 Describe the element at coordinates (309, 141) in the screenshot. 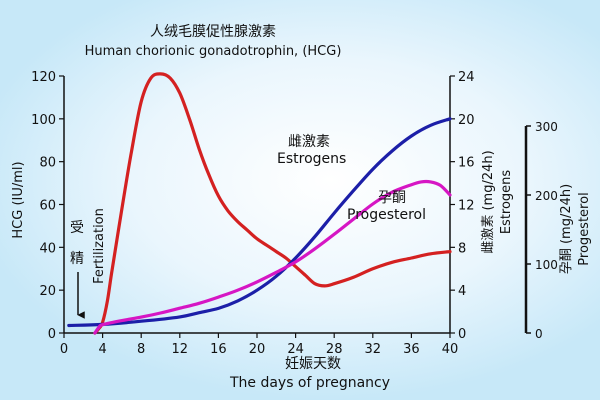

I see `estrogens-series-label-cn: 雌激素` at that location.